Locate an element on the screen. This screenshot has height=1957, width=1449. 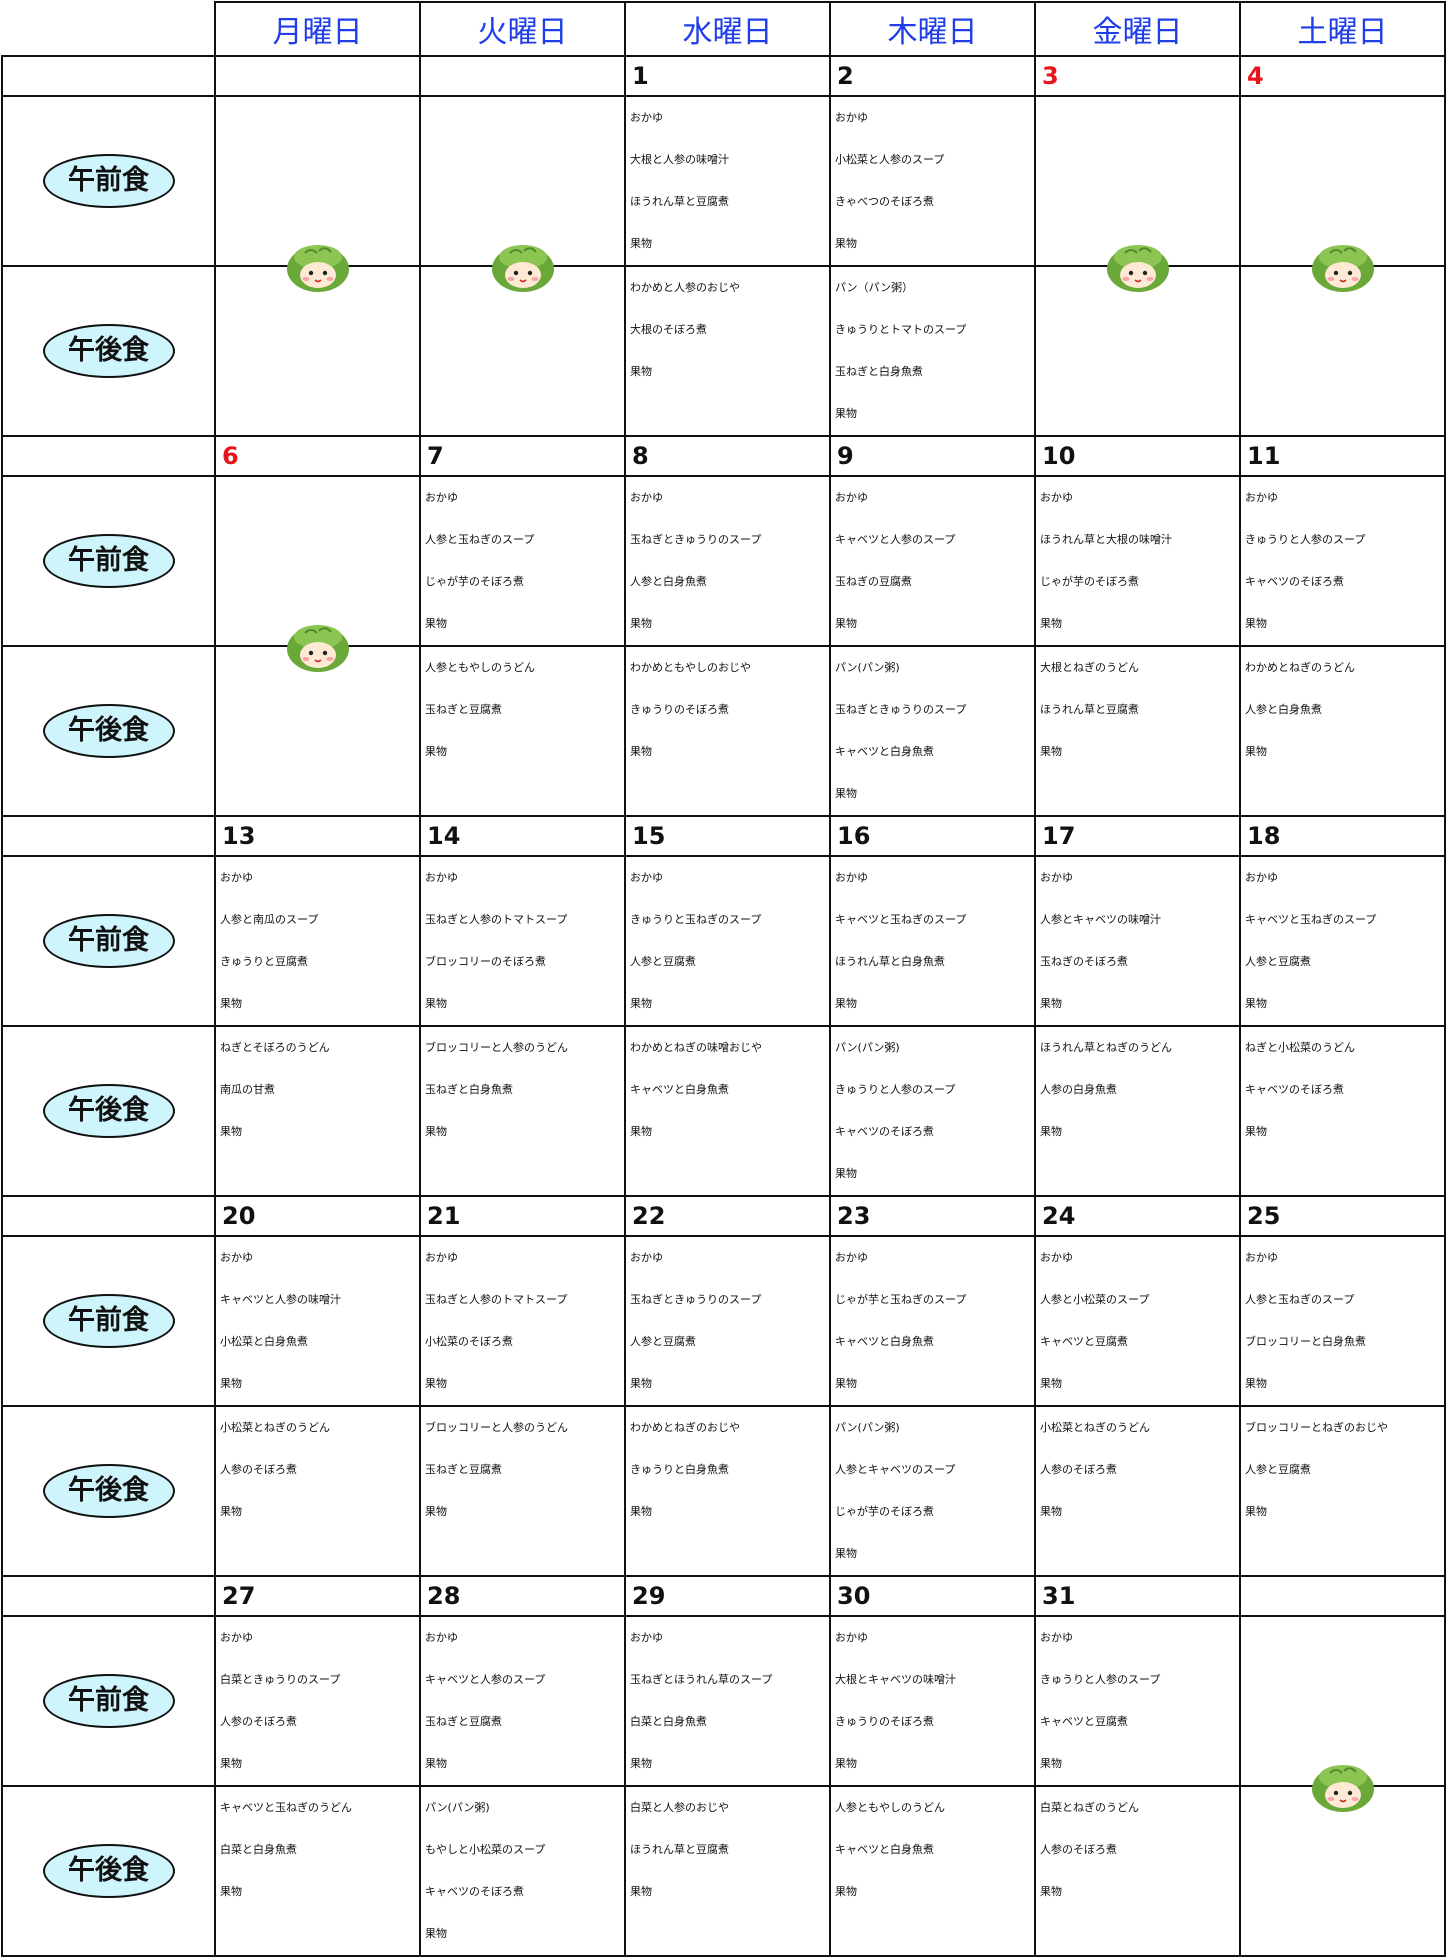
menu-cell: おかゆ 人参と小松菜のスープ キャベツと豆腐煮 果物 is located at coordinates (1137, 1321).